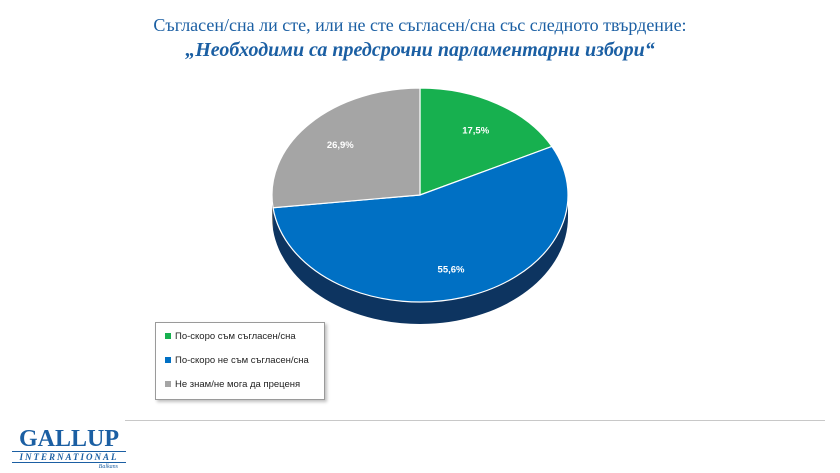 This screenshot has width=840, height=473. Describe the element at coordinates (475, 130) in the screenshot. I see `pie-label-0: 17,5%` at that location.